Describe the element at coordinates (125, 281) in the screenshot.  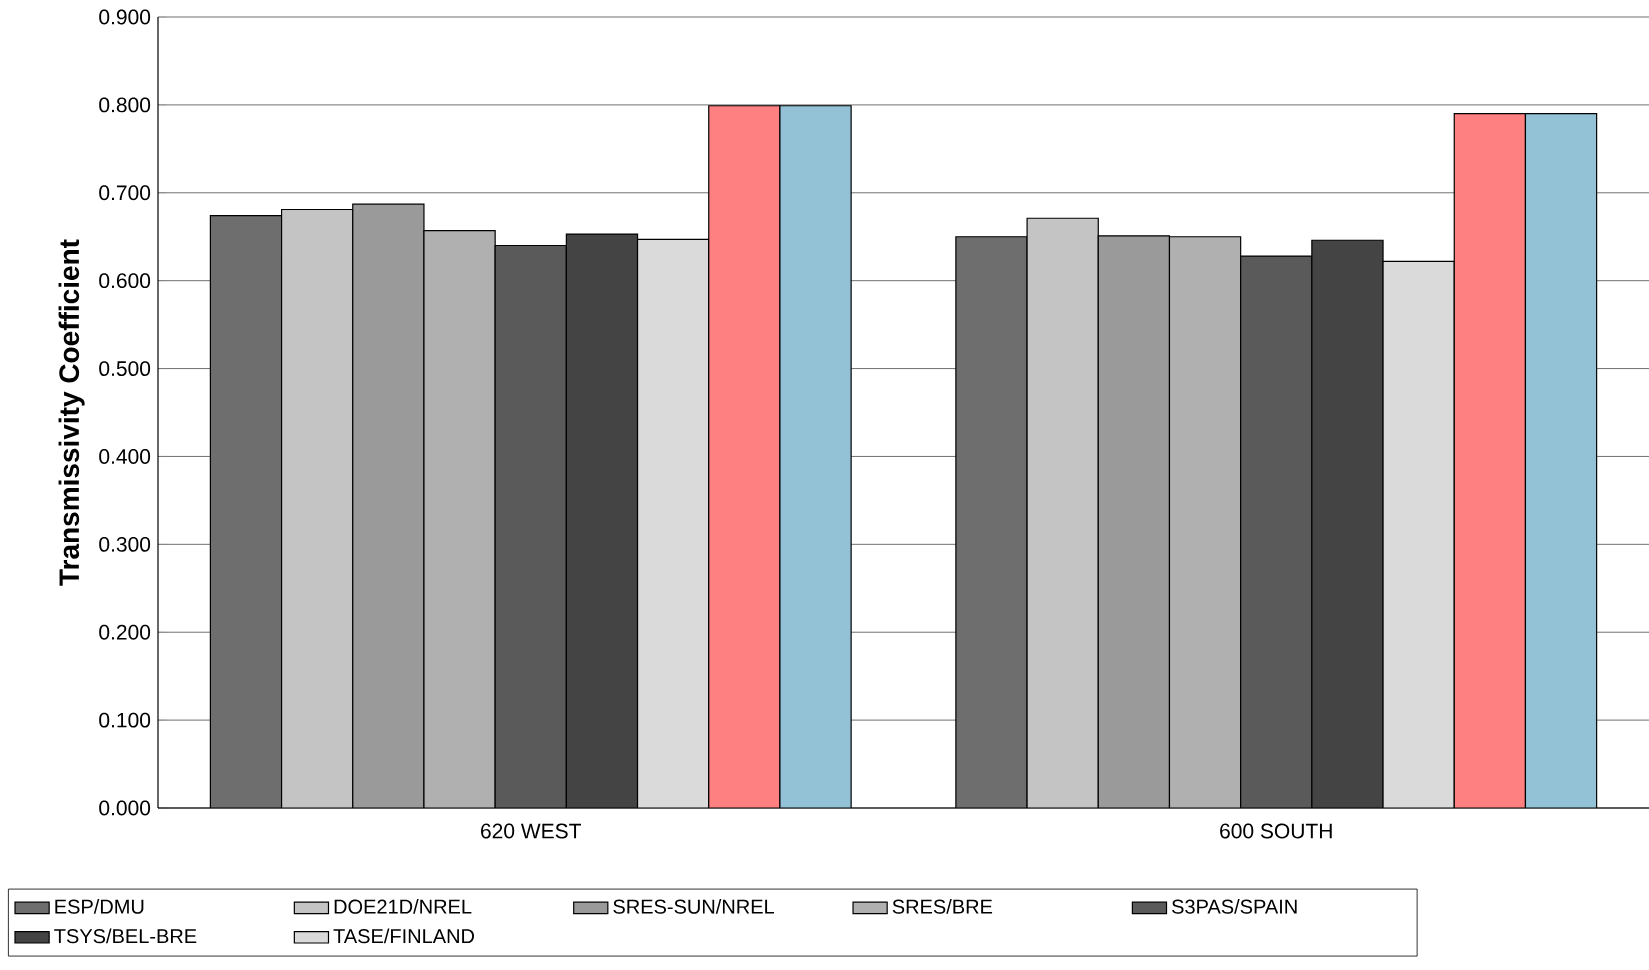
I see `y-tick-label: 0.600` at that location.